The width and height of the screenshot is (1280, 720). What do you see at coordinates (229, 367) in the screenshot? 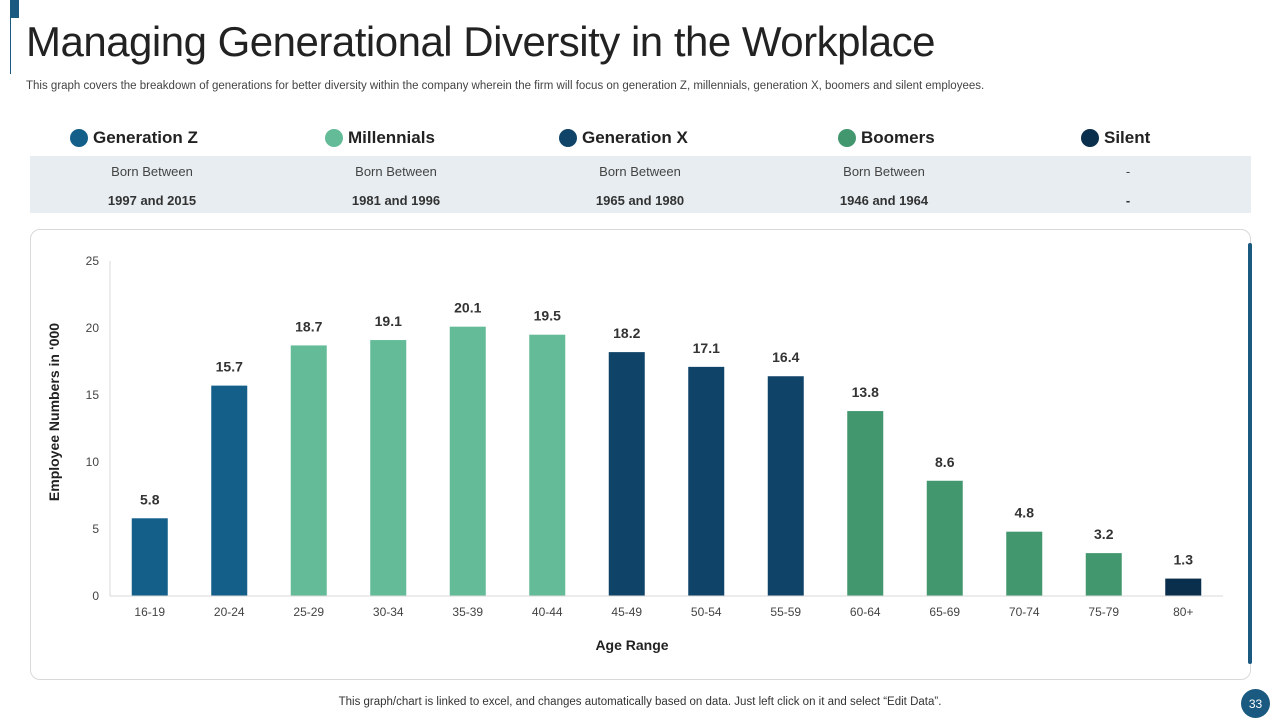
I see `data-label-20-24: 15.7` at bounding box center [229, 367].